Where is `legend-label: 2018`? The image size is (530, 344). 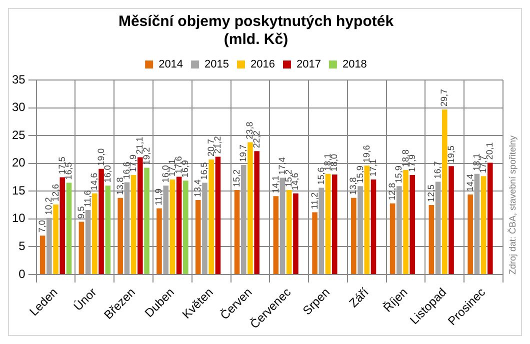 legend-label: 2018 is located at coordinates (354, 64).